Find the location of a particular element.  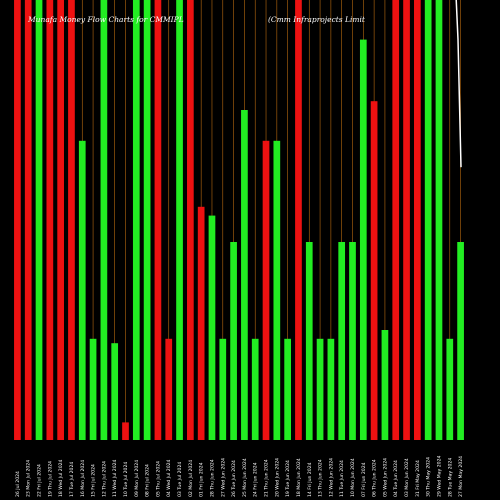

x-tick-label: 20 Wed Jun 2024 is located at coordinates (277, 477).